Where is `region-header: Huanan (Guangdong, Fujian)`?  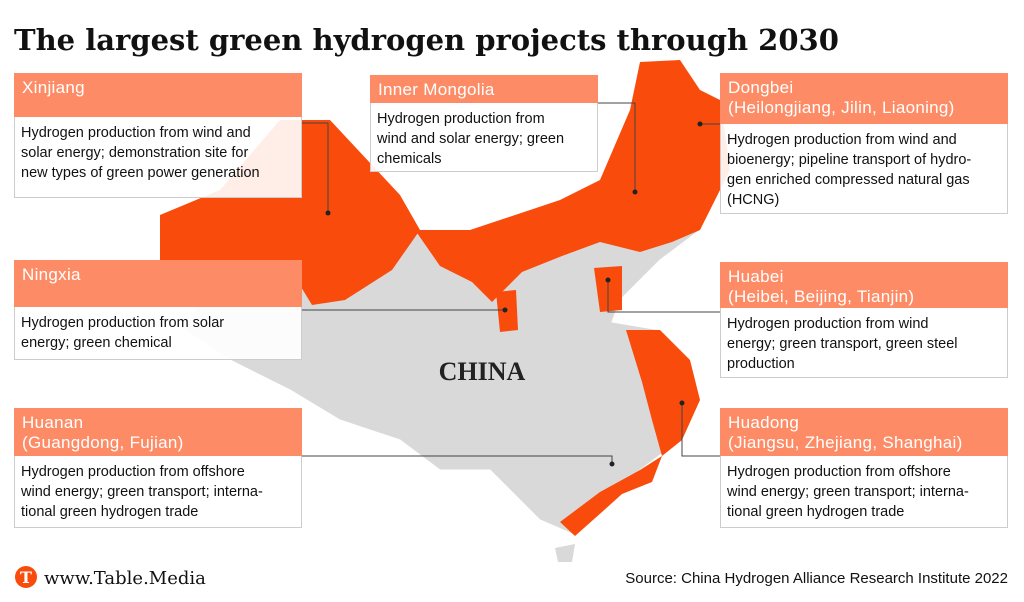 region-header: Huanan (Guangdong, Fujian) is located at coordinates (158, 432).